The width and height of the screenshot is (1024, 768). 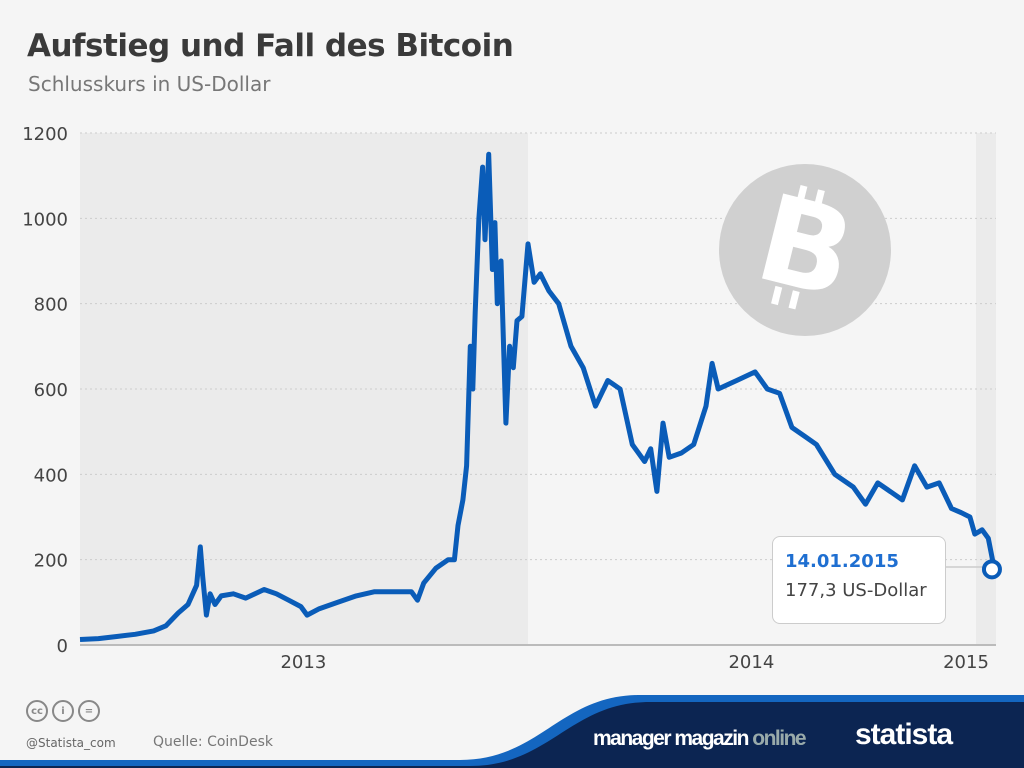 I want to click on y-tick-label: 400, so click(x=51, y=475).